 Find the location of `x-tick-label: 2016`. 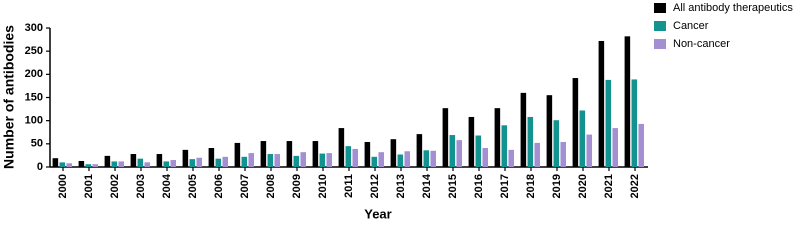

x-tick-label: 2016 is located at coordinates (479, 186).